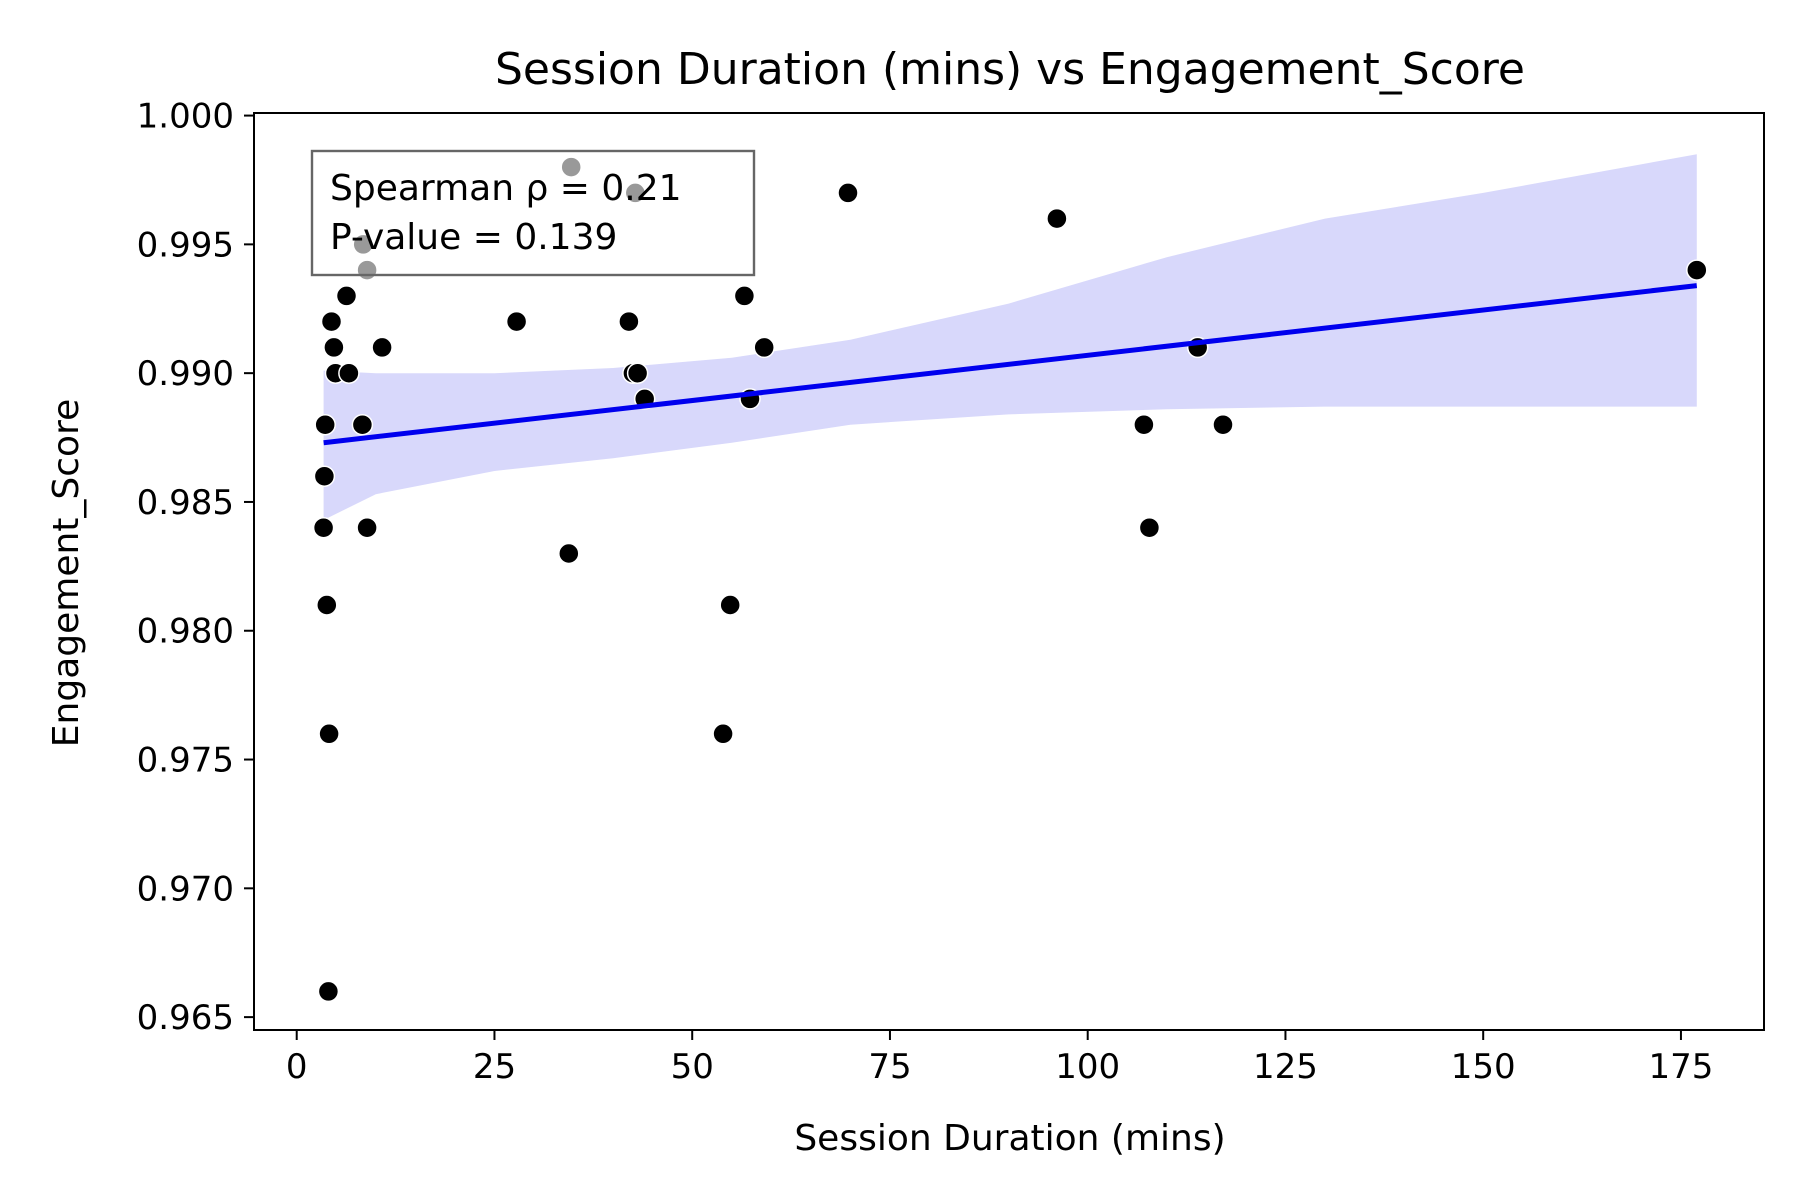  I want to click on y-tick-label-0.985: 0.985, so click(185, 503).